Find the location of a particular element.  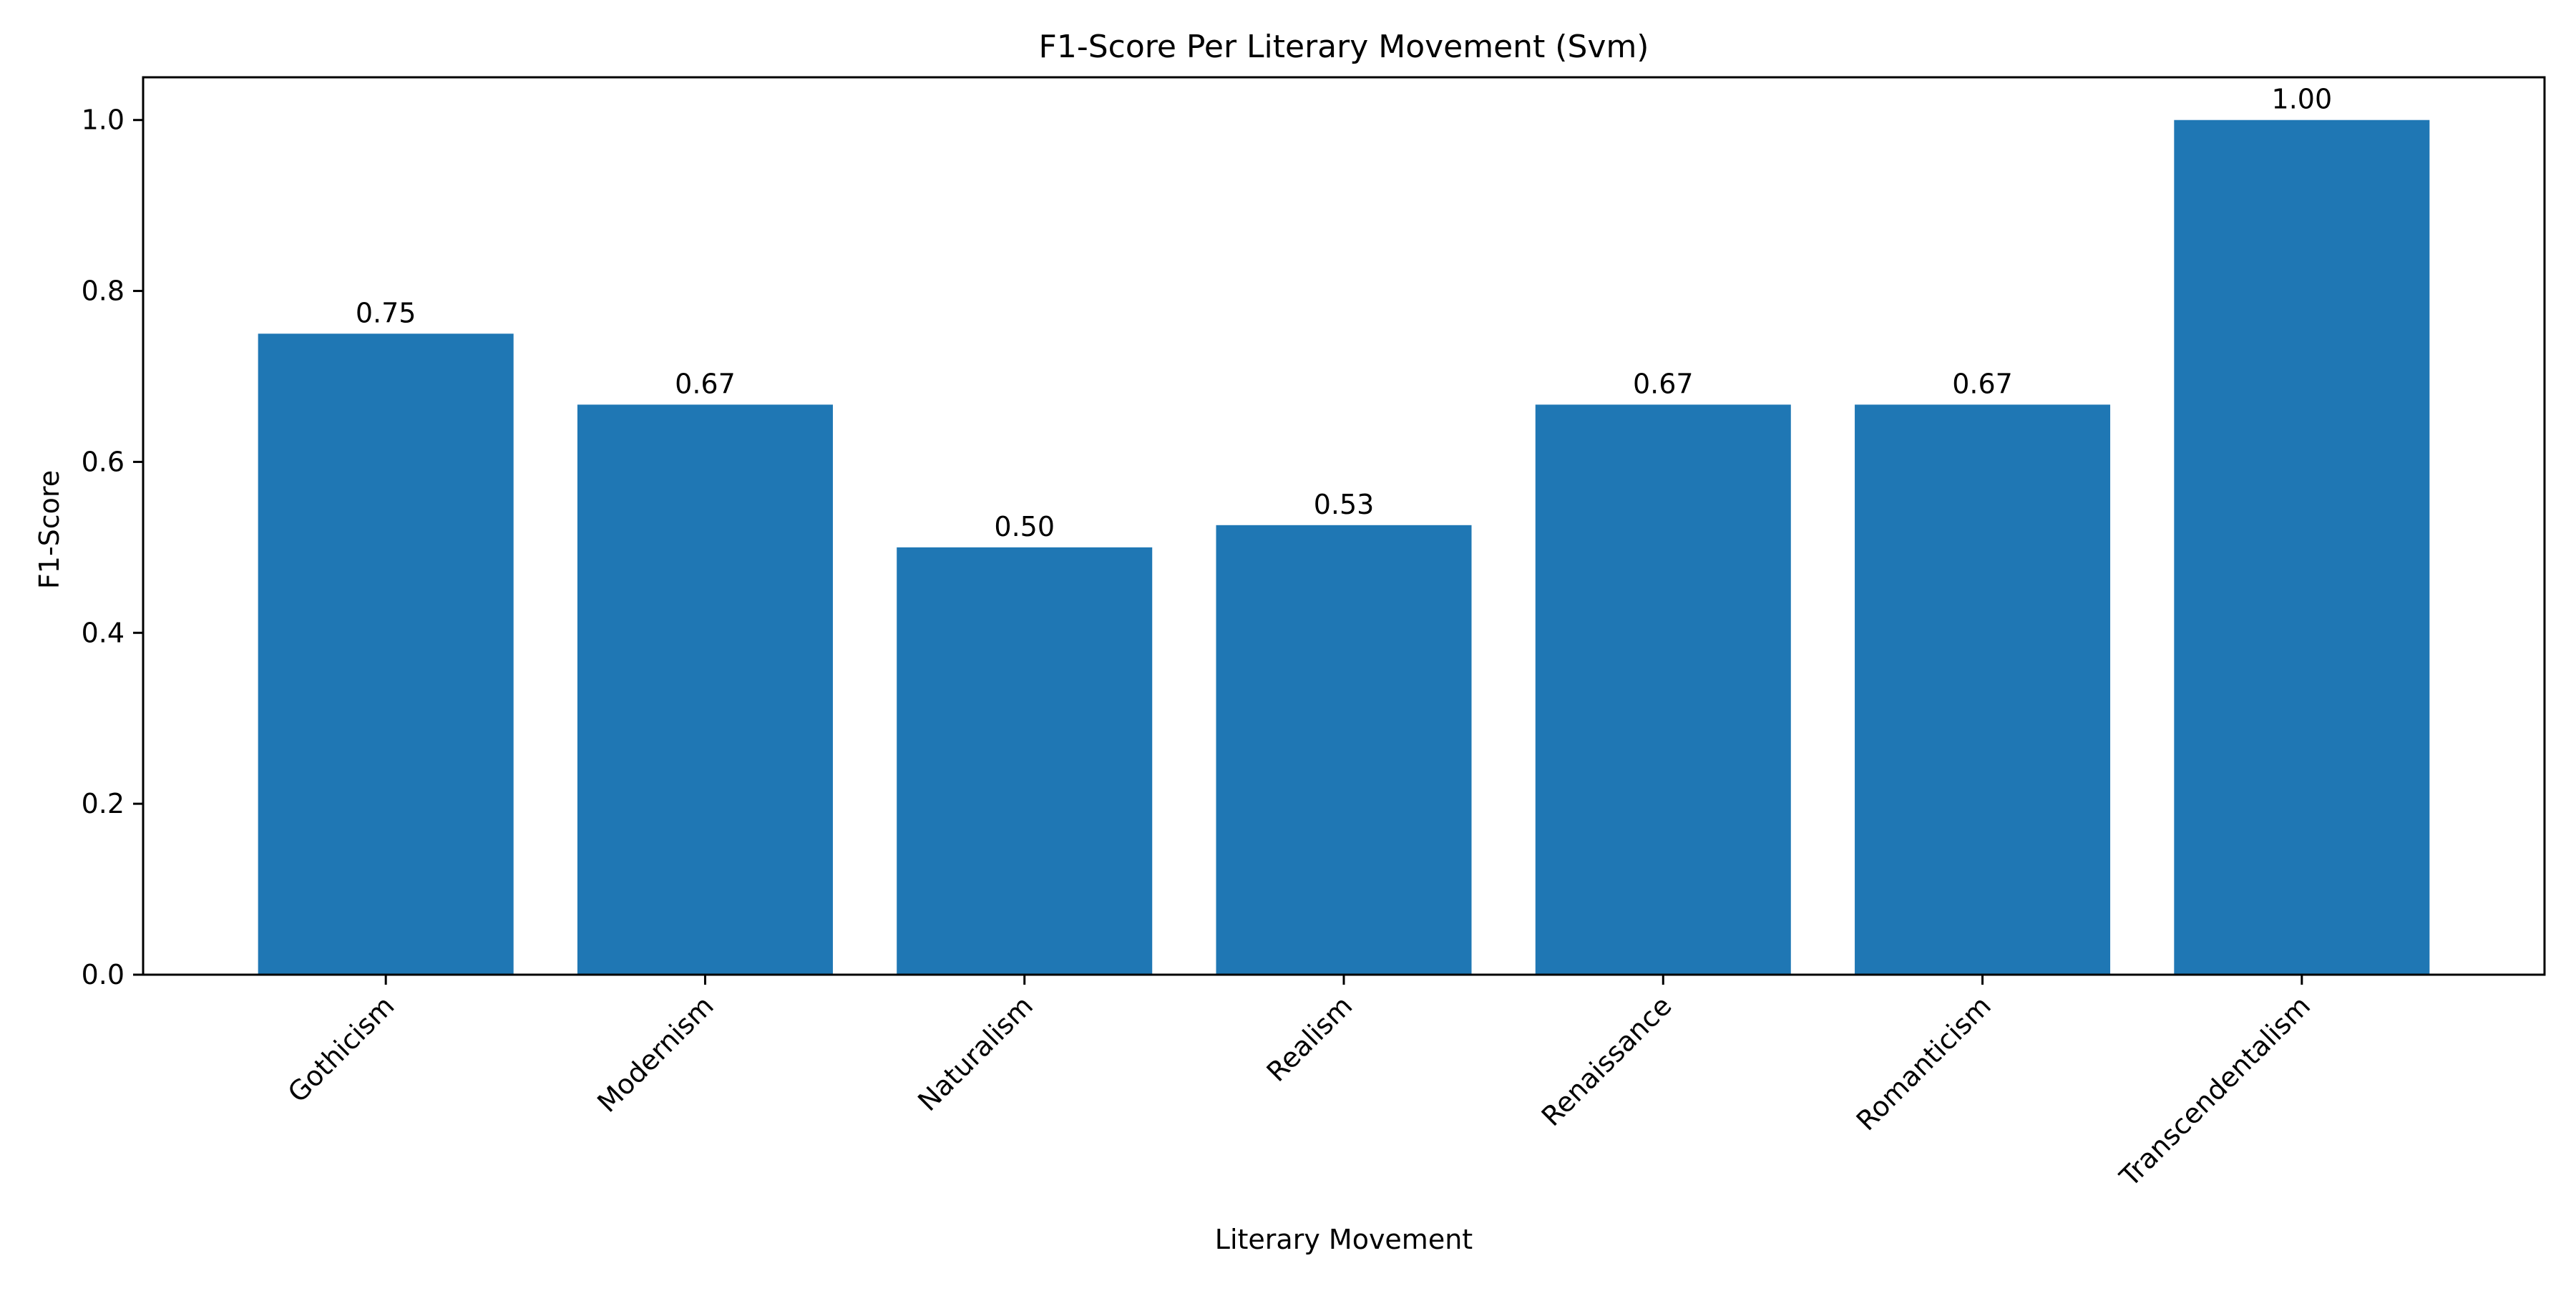

x-axis-label: Literary Movement is located at coordinates (1344, 1239).